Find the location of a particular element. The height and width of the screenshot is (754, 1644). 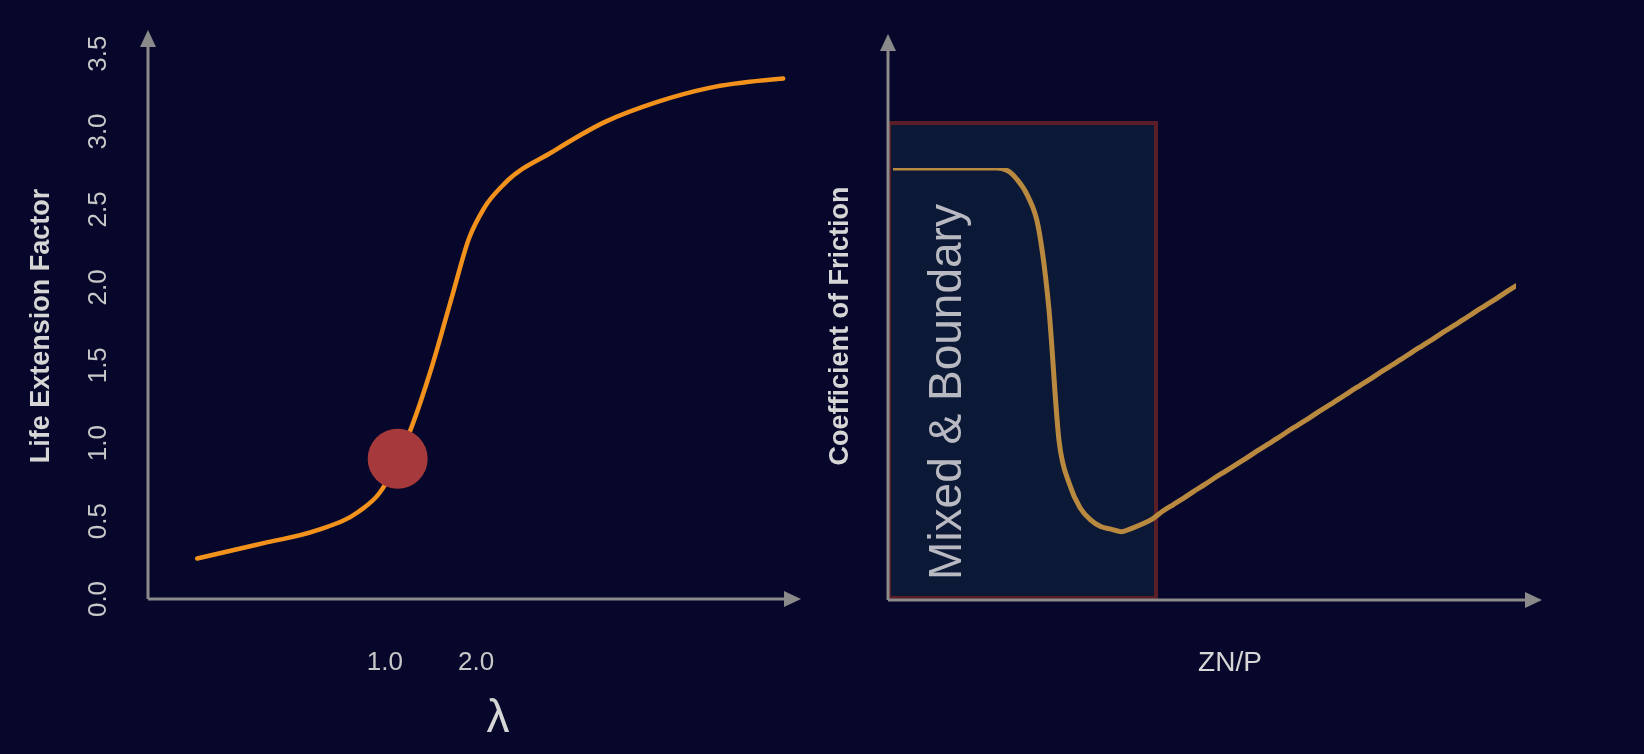

x-axis-title: λ is located at coordinates (498, 716).